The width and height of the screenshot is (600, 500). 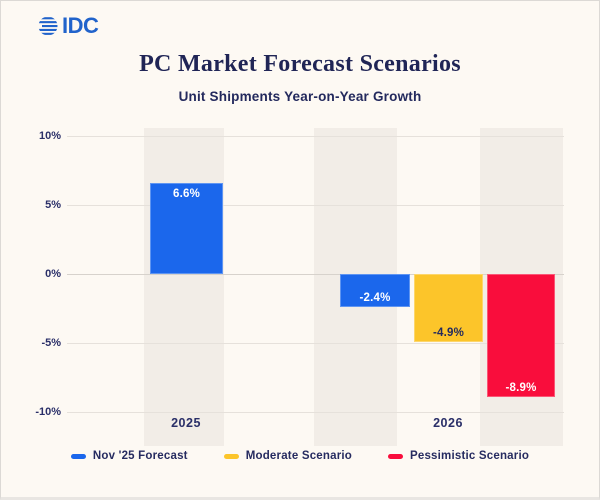 I want to click on idc-logo: IDC, so click(x=68, y=25).